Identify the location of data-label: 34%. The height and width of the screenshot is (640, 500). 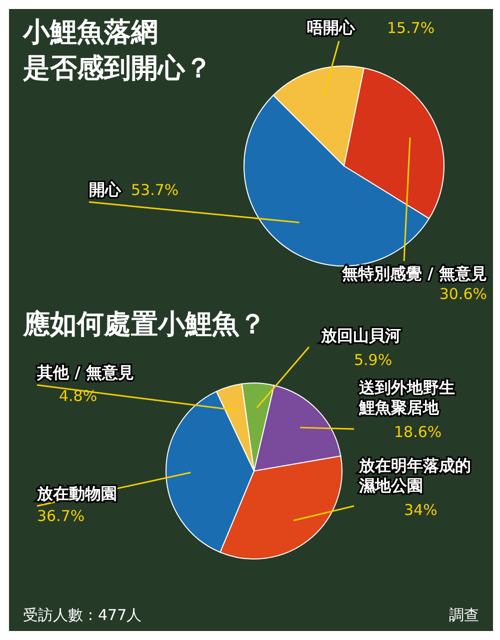
(421, 510).